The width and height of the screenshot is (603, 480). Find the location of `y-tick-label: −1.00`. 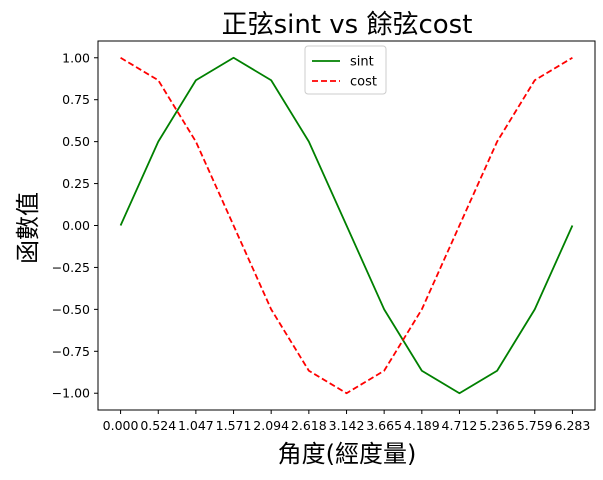

y-tick-label: −1.00 is located at coordinates (71, 393).